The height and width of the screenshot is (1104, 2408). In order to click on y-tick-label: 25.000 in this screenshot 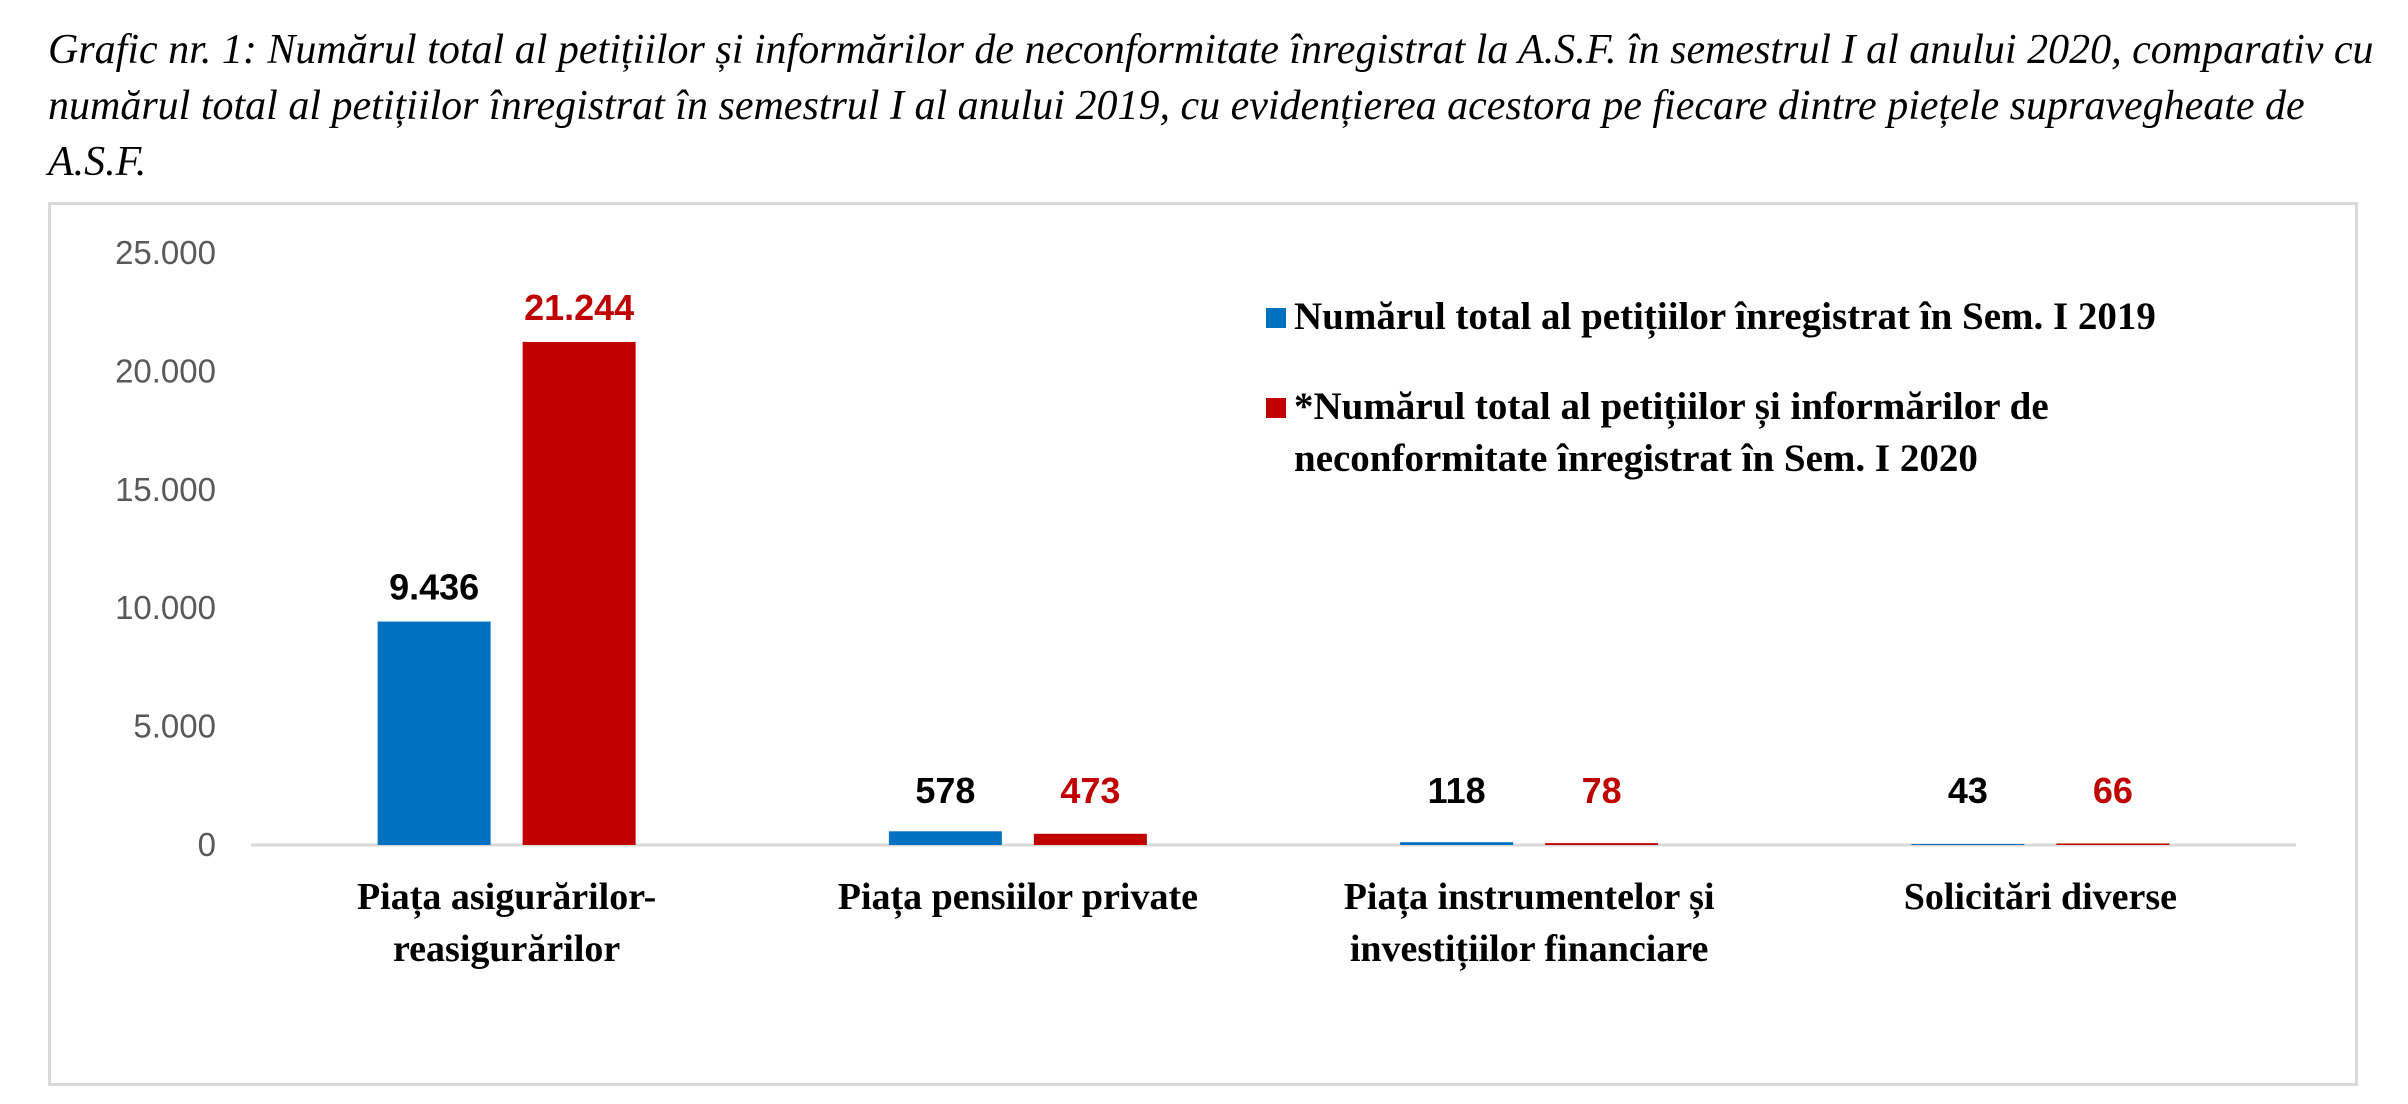, I will do `click(165, 252)`.